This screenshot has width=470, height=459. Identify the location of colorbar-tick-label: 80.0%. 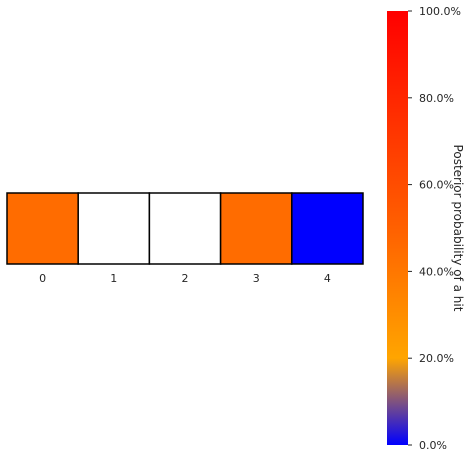
(436, 98).